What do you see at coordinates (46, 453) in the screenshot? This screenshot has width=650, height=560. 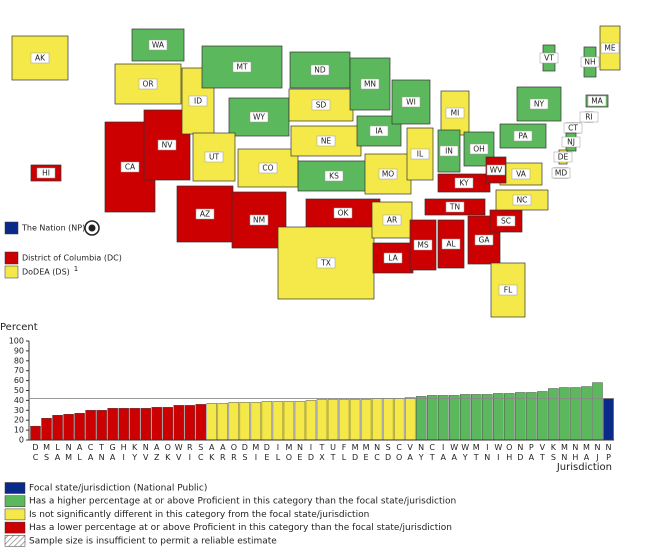 I see `x-tick-label: MS` at bounding box center [46, 453].